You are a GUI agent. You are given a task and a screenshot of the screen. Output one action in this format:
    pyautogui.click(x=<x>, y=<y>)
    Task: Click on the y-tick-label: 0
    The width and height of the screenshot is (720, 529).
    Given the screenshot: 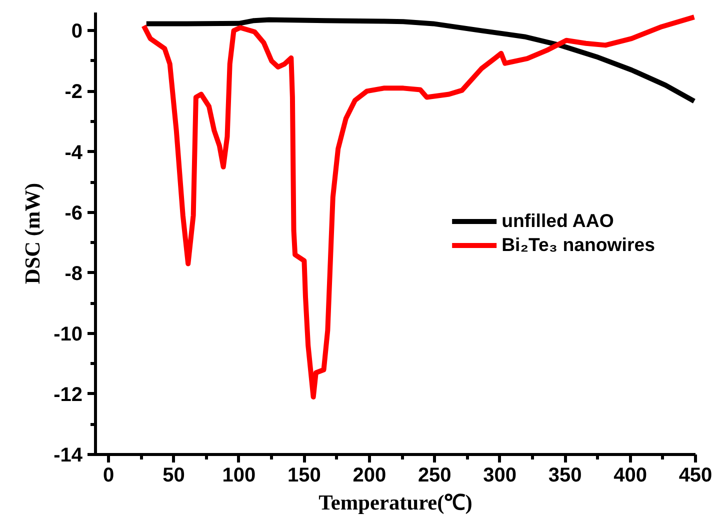 What is the action you would take?
    pyautogui.click(x=76, y=31)
    